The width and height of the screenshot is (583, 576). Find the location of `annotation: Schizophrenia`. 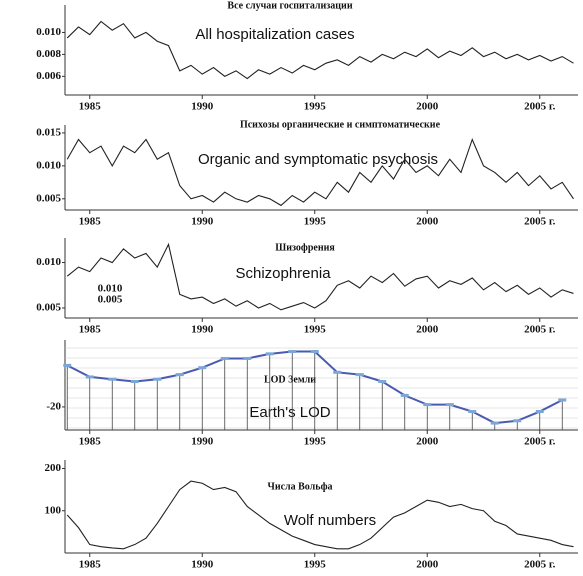

annotation: Schizophrenia is located at coordinates (283, 273).